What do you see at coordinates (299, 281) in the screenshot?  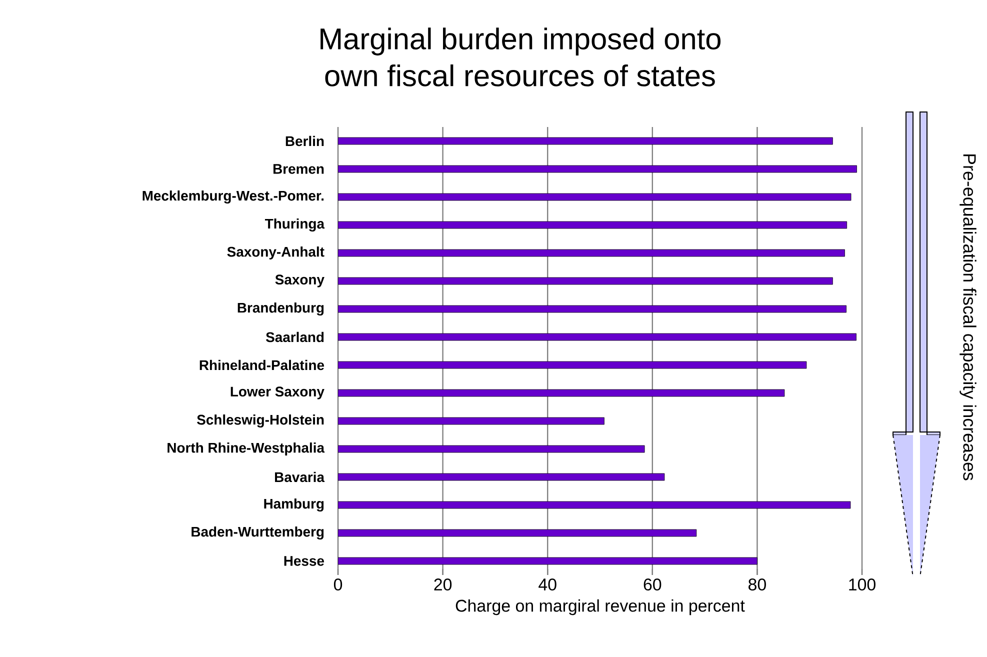 I see `y-tick-label: Saxony` at bounding box center [299, 281].